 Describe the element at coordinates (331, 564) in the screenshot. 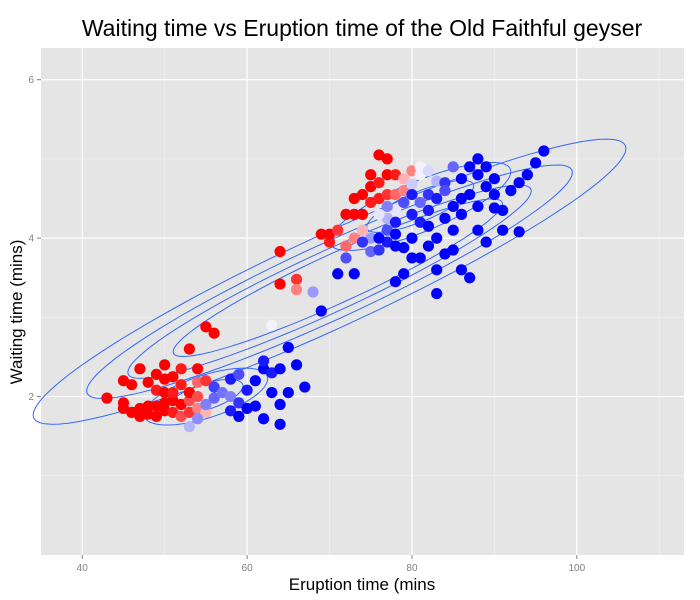

I see `x-axis-ticks: 40 60 80 100` at that location.